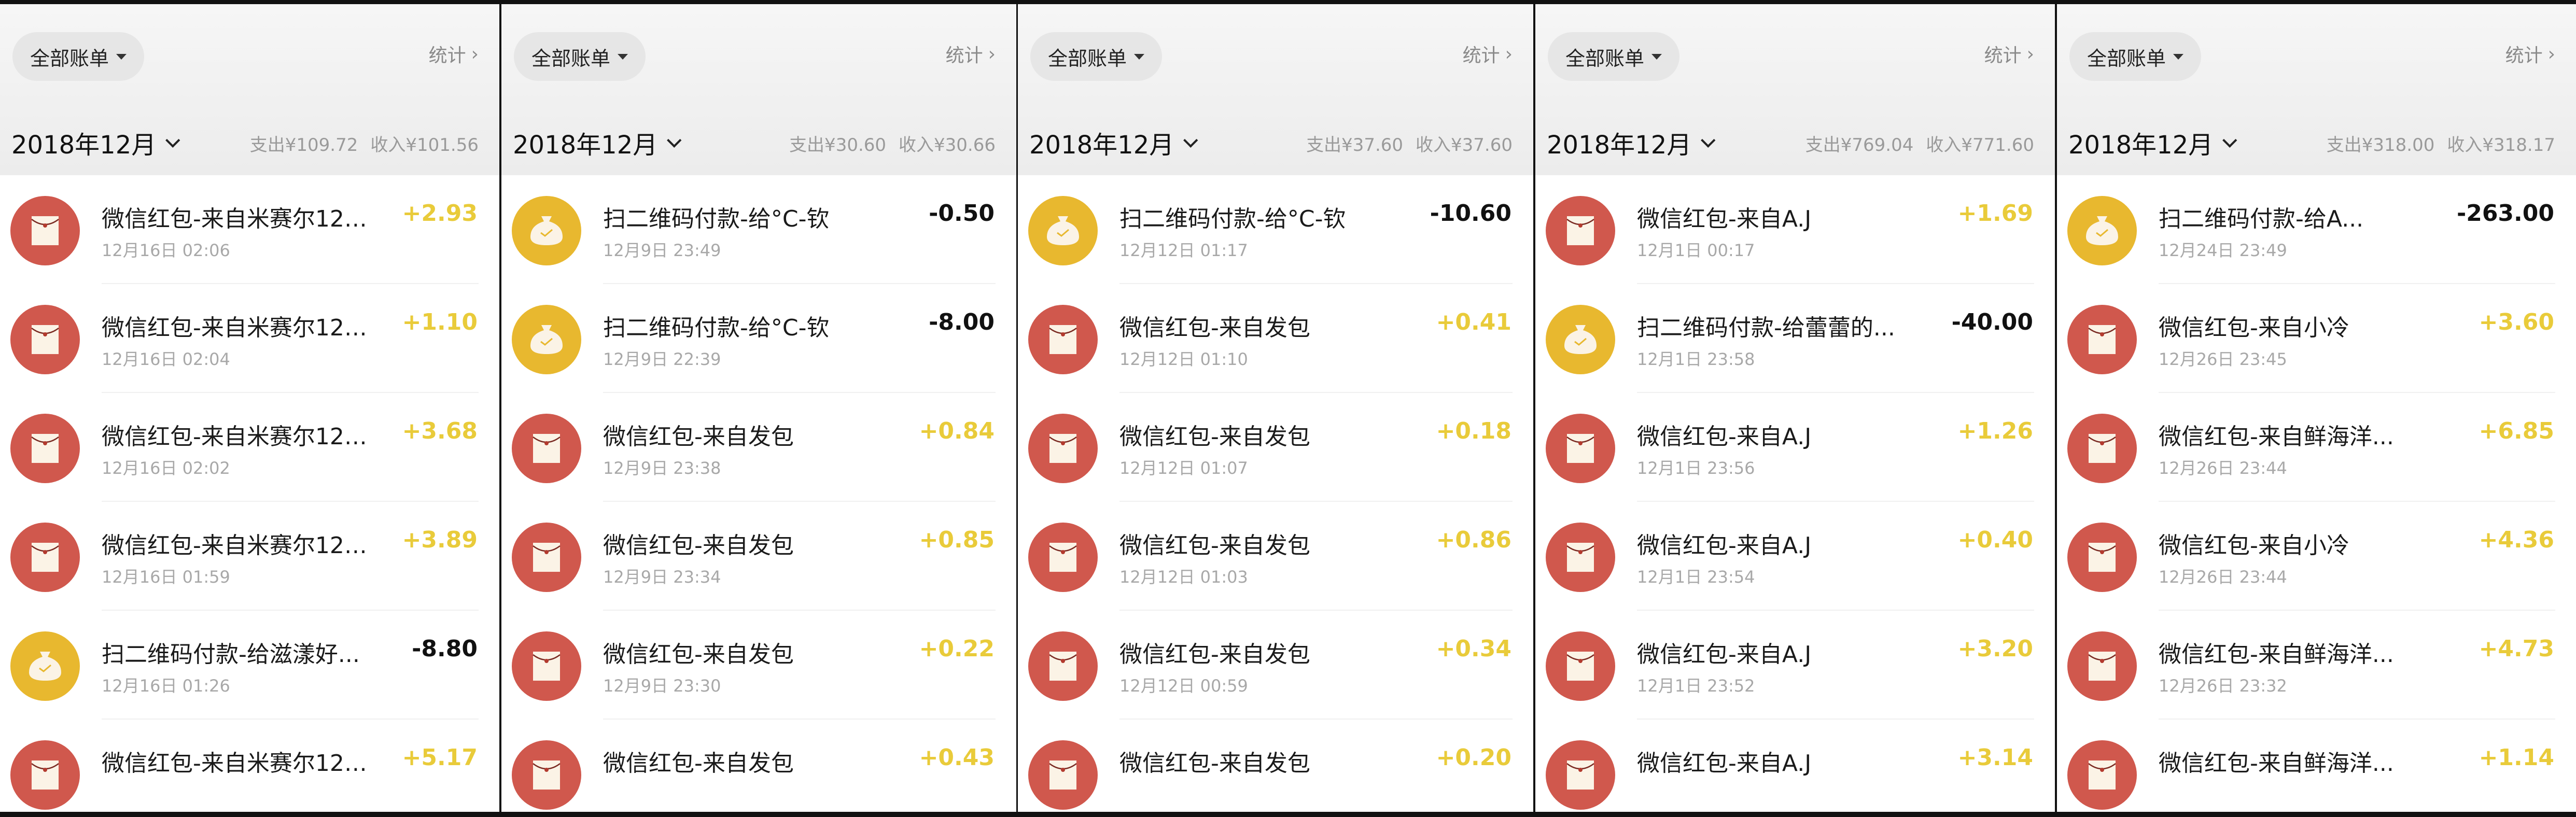  Describe the element at coordinates (249, 557) in the screenshot. I see `transaction-row: 微信红包-来自米赛尔12-... 12月16日 01:59 +3.89` at that location.